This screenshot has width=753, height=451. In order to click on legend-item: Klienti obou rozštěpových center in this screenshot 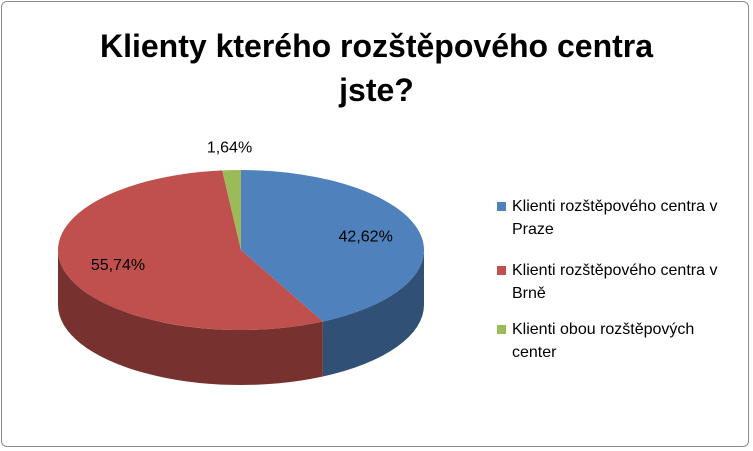, I will do `click(617, 341)`.